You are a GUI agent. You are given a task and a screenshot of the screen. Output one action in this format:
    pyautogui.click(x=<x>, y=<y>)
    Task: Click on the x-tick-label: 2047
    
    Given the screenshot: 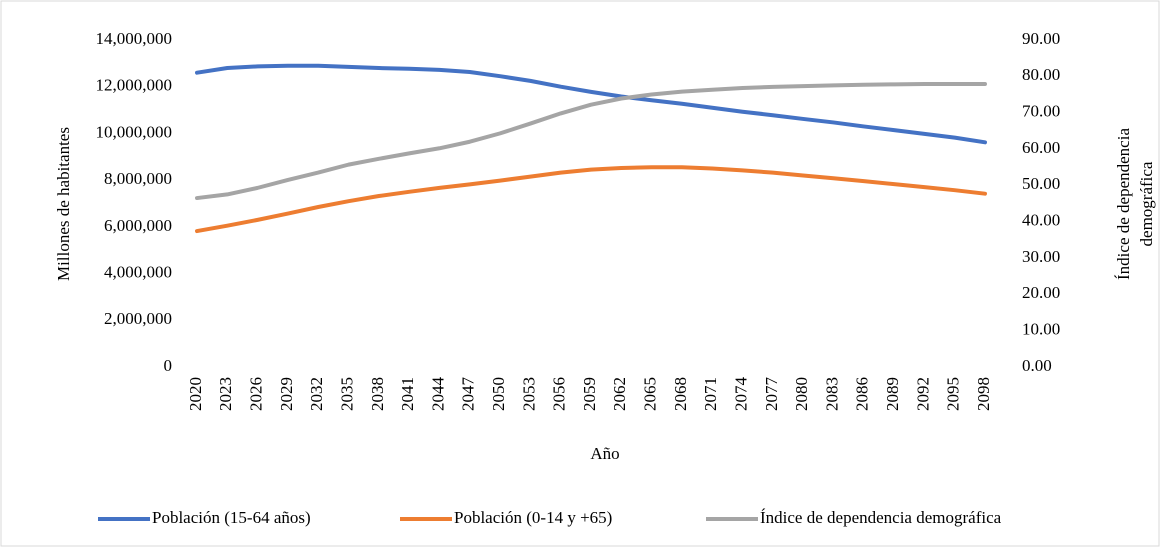 What is the action you would take?
    pyautogui.click(x=468, y=394)
    